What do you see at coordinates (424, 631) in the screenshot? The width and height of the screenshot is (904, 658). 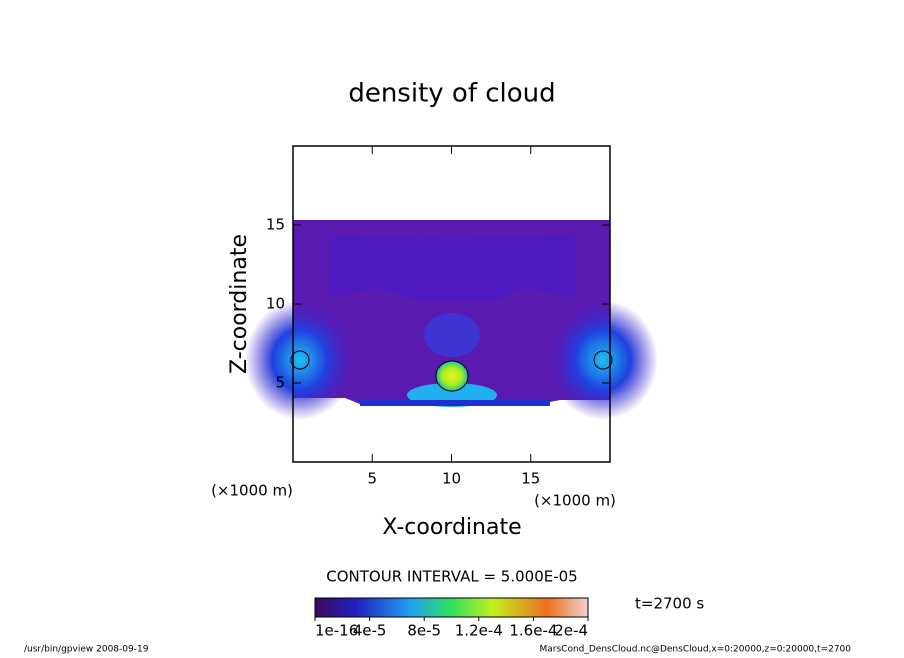 I see `colorbar-tick-label: 8e-5` at bounding box center [424, 631].